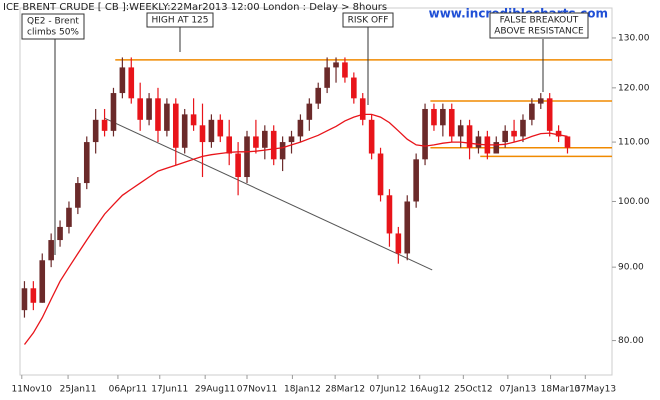 The image size is (660, 400). I want to click on x-tick-label: 07May13, so click(596, 390).